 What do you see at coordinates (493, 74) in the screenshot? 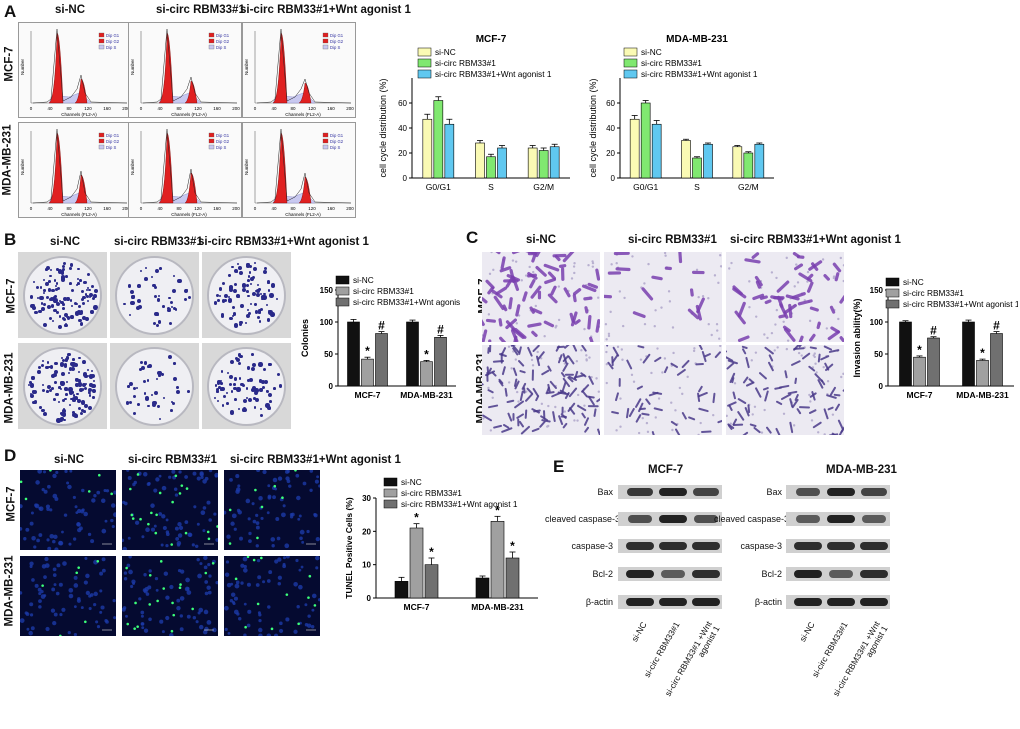
I see `legend-label: si-circ RBM33#1+Wnt agonist 1` at bounding box center [493, 74].